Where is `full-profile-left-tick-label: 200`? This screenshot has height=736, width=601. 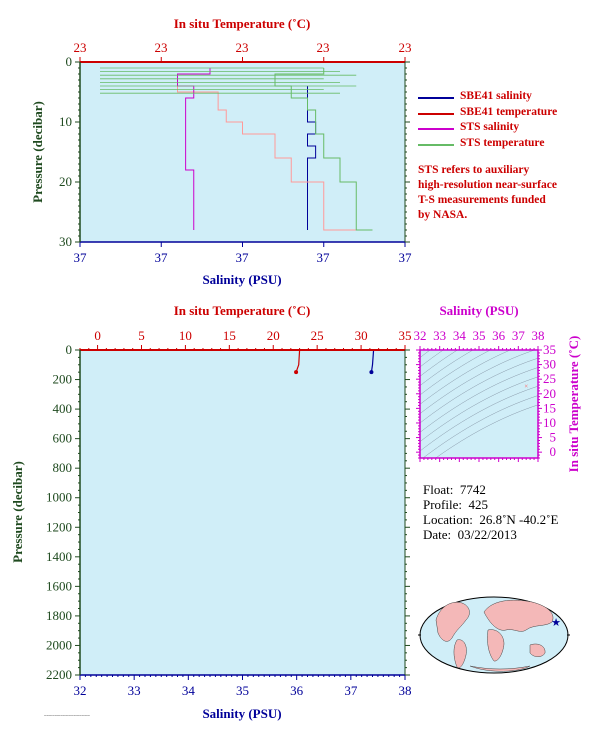
full-profile-left-tick-label: 200 is located at coordinates (63, 379).